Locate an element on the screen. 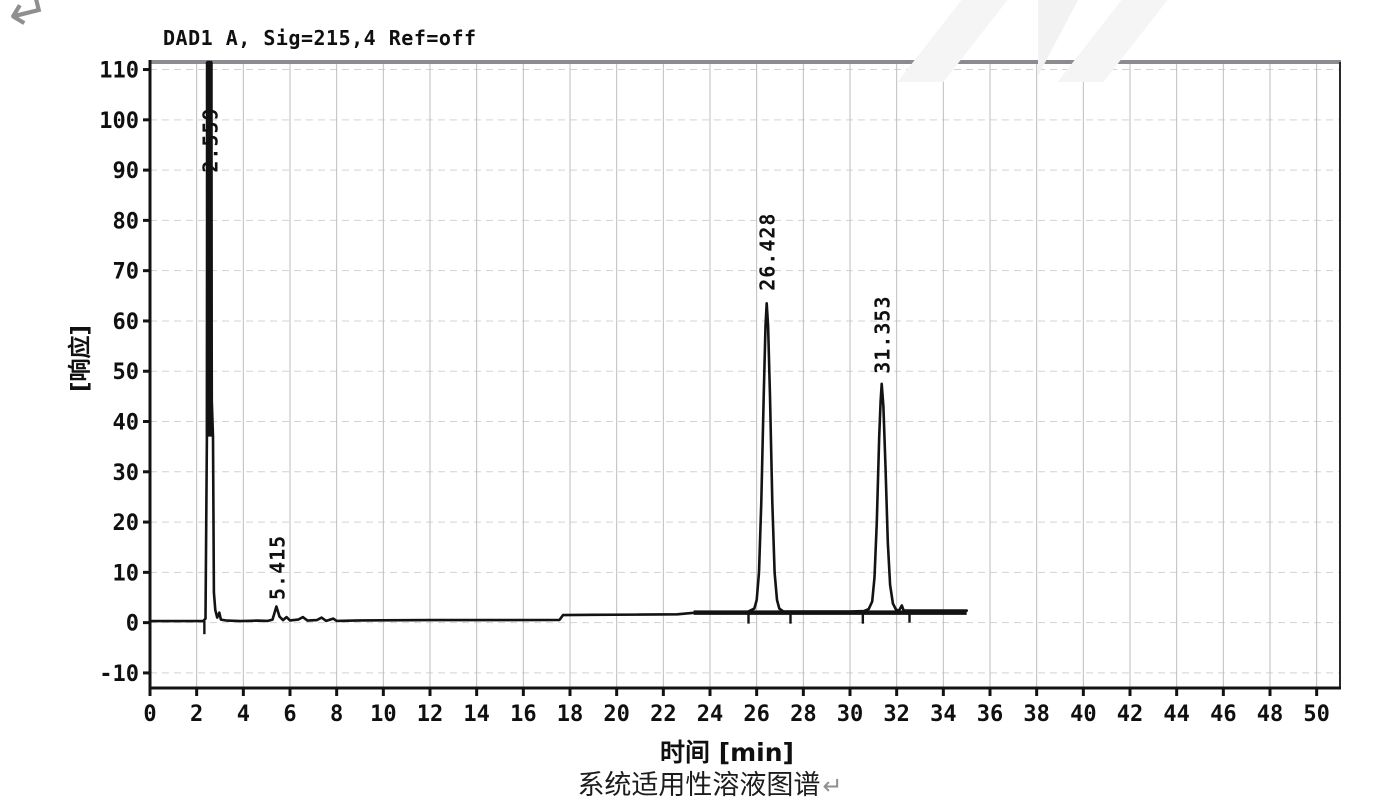 The image size is (1381, 811). x-tick-label: 16 is located at coordinates (523, 714).